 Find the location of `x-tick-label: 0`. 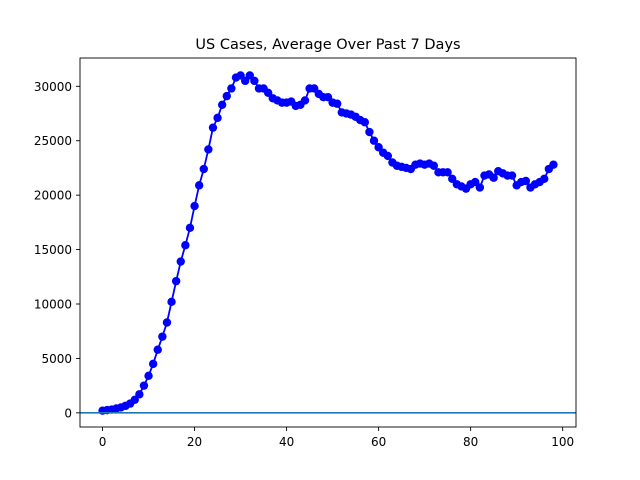

x-tick-label: 0 is located at coordinates (103, 442).